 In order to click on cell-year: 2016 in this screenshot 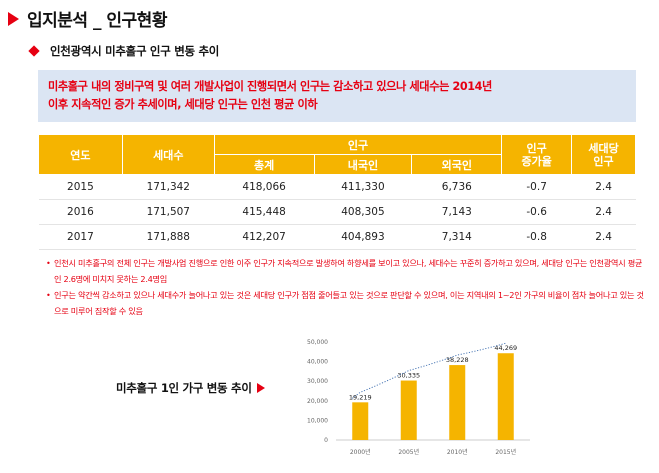, I will do `click(80, 212)`.